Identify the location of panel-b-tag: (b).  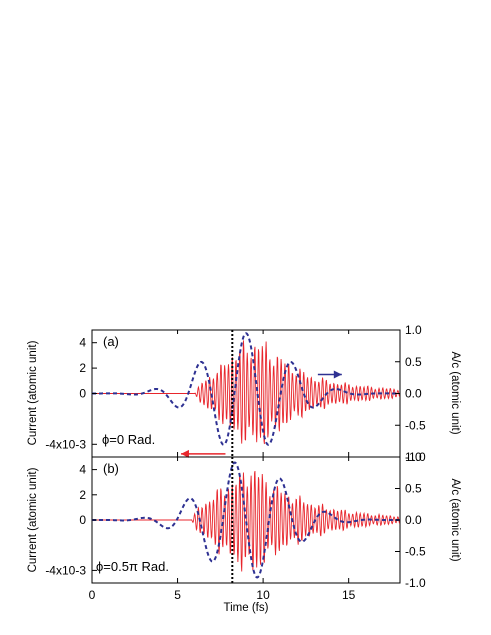
(111, 468).